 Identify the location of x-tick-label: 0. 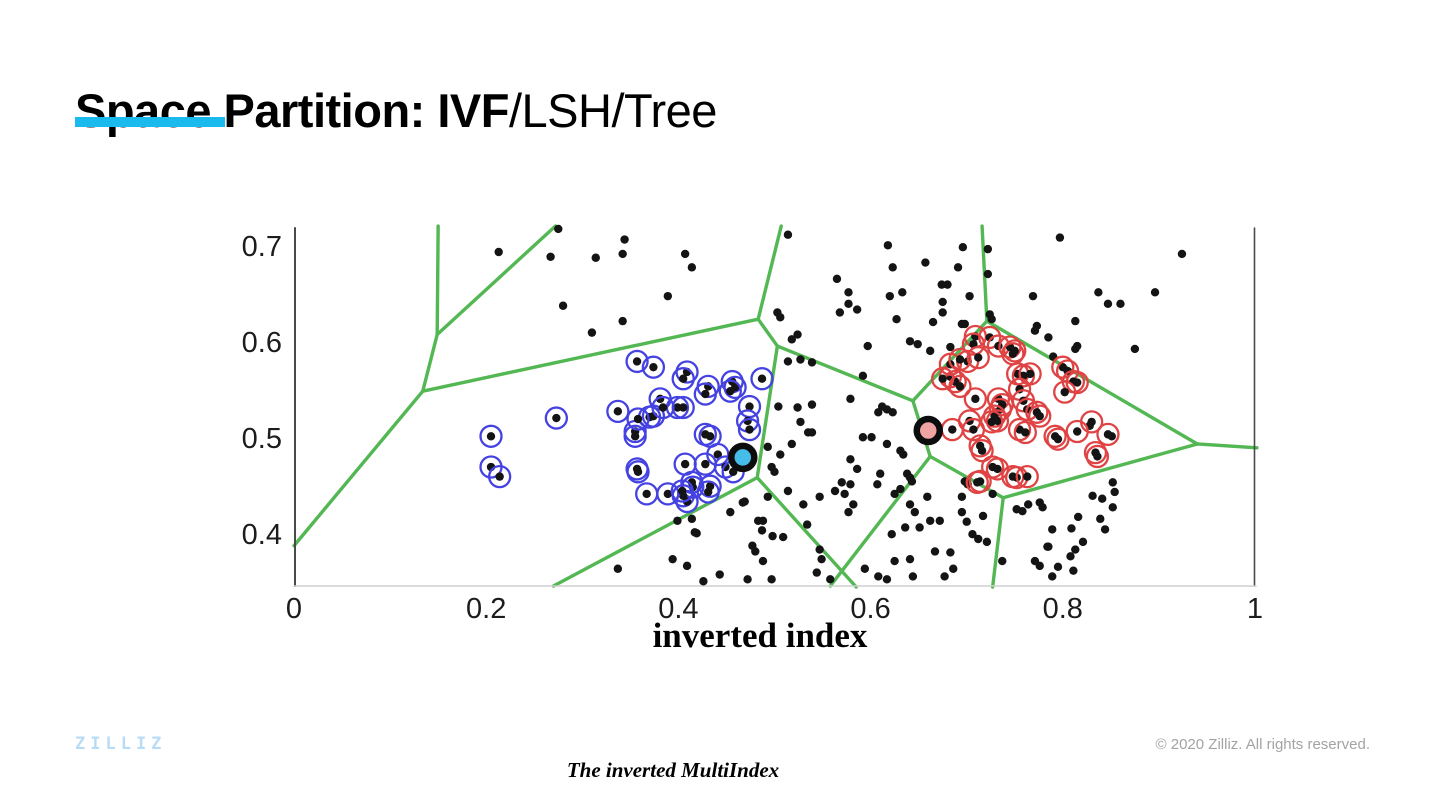
(294, 609).